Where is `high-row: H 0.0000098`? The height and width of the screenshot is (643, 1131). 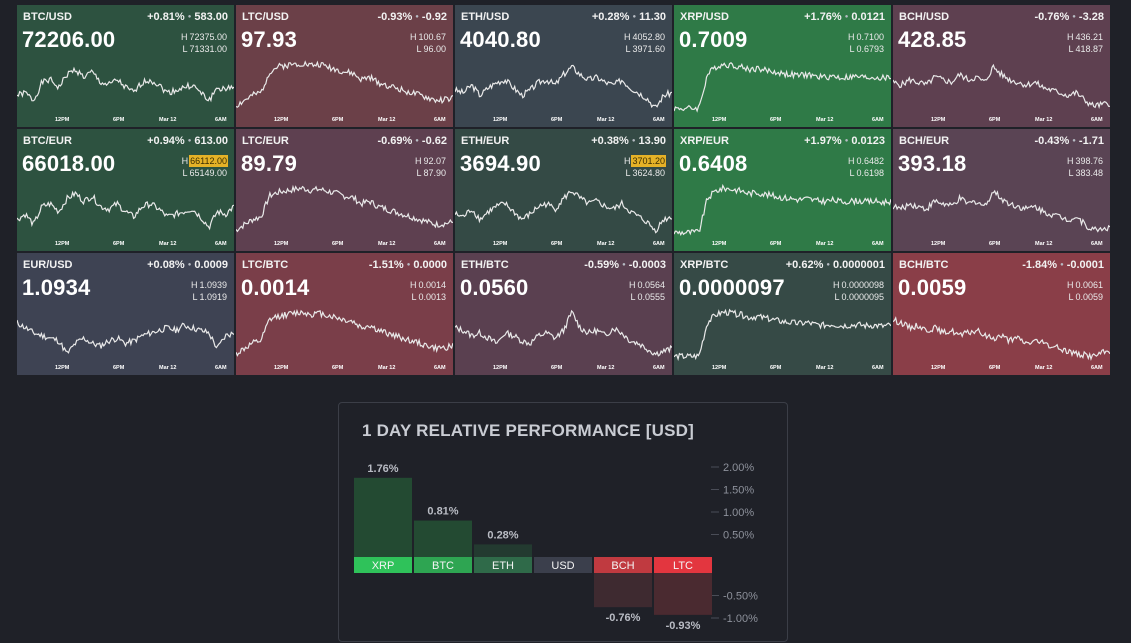
high-row: H 0.0000098 is located at coordinates (858, 285).